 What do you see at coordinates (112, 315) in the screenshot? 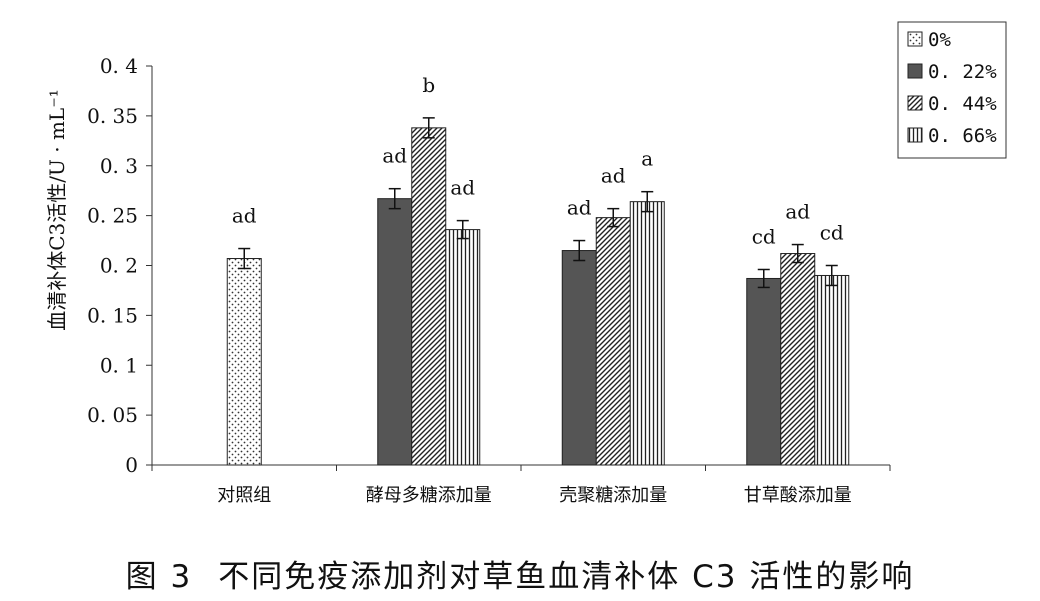
I see `y-tick-label: 0. 15` at bounding box center [112, 315].